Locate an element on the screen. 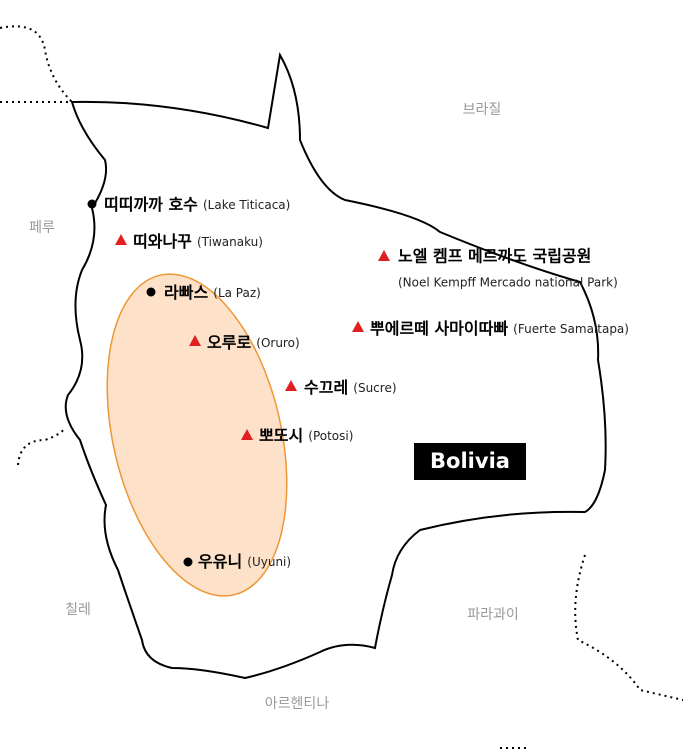 The image size is (683, 750). place-label: 라빠스 (La Paz) is located at coordinates (212, 292).